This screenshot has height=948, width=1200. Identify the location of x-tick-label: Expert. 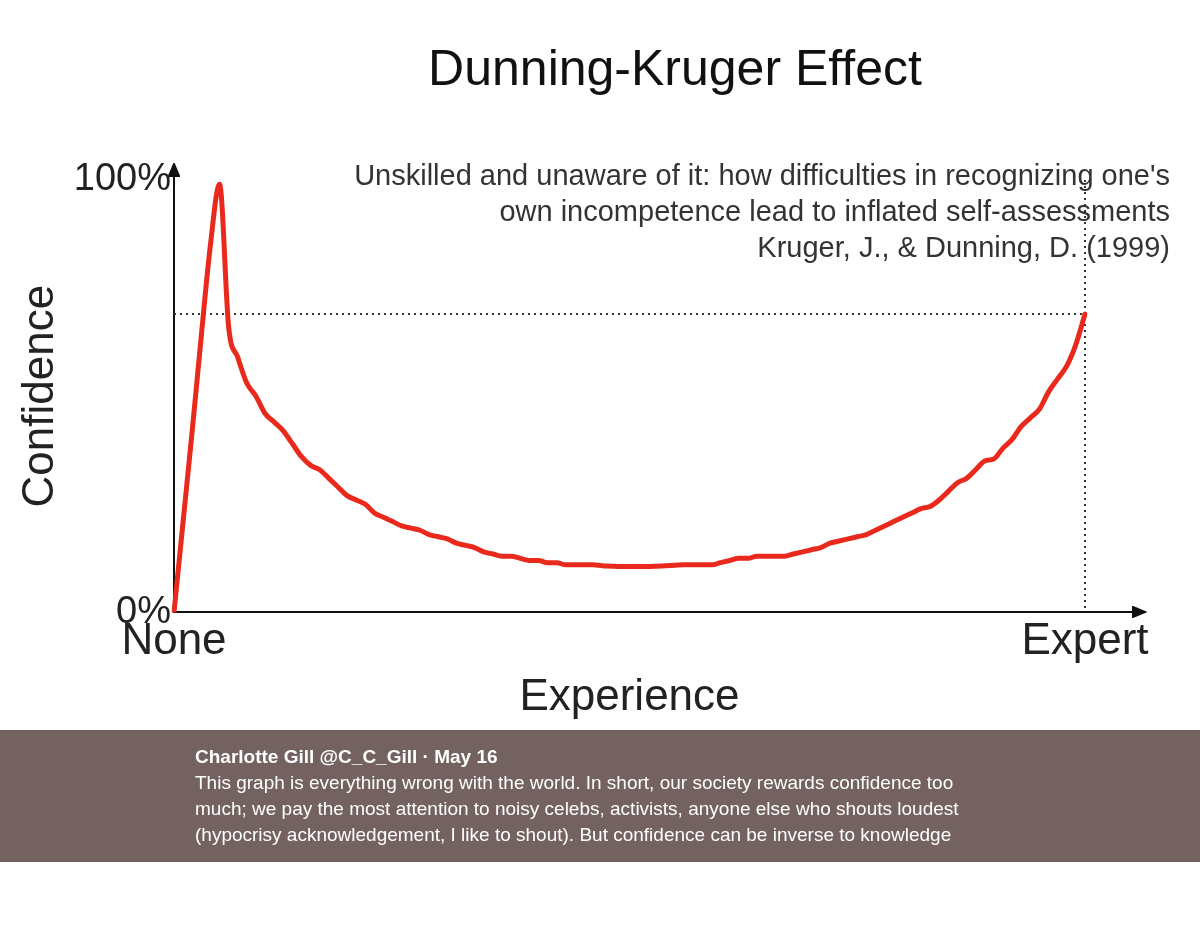
(1085, 638).